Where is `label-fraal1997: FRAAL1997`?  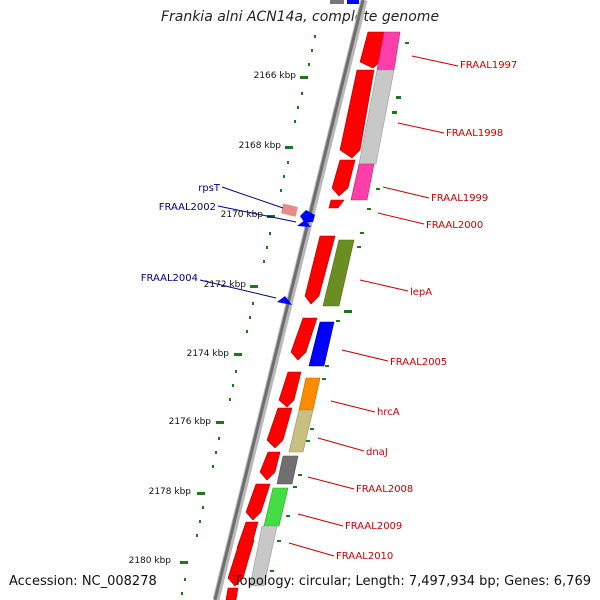 label-fraal1997: FRAAL1997 is located at coordinates (488, 65).